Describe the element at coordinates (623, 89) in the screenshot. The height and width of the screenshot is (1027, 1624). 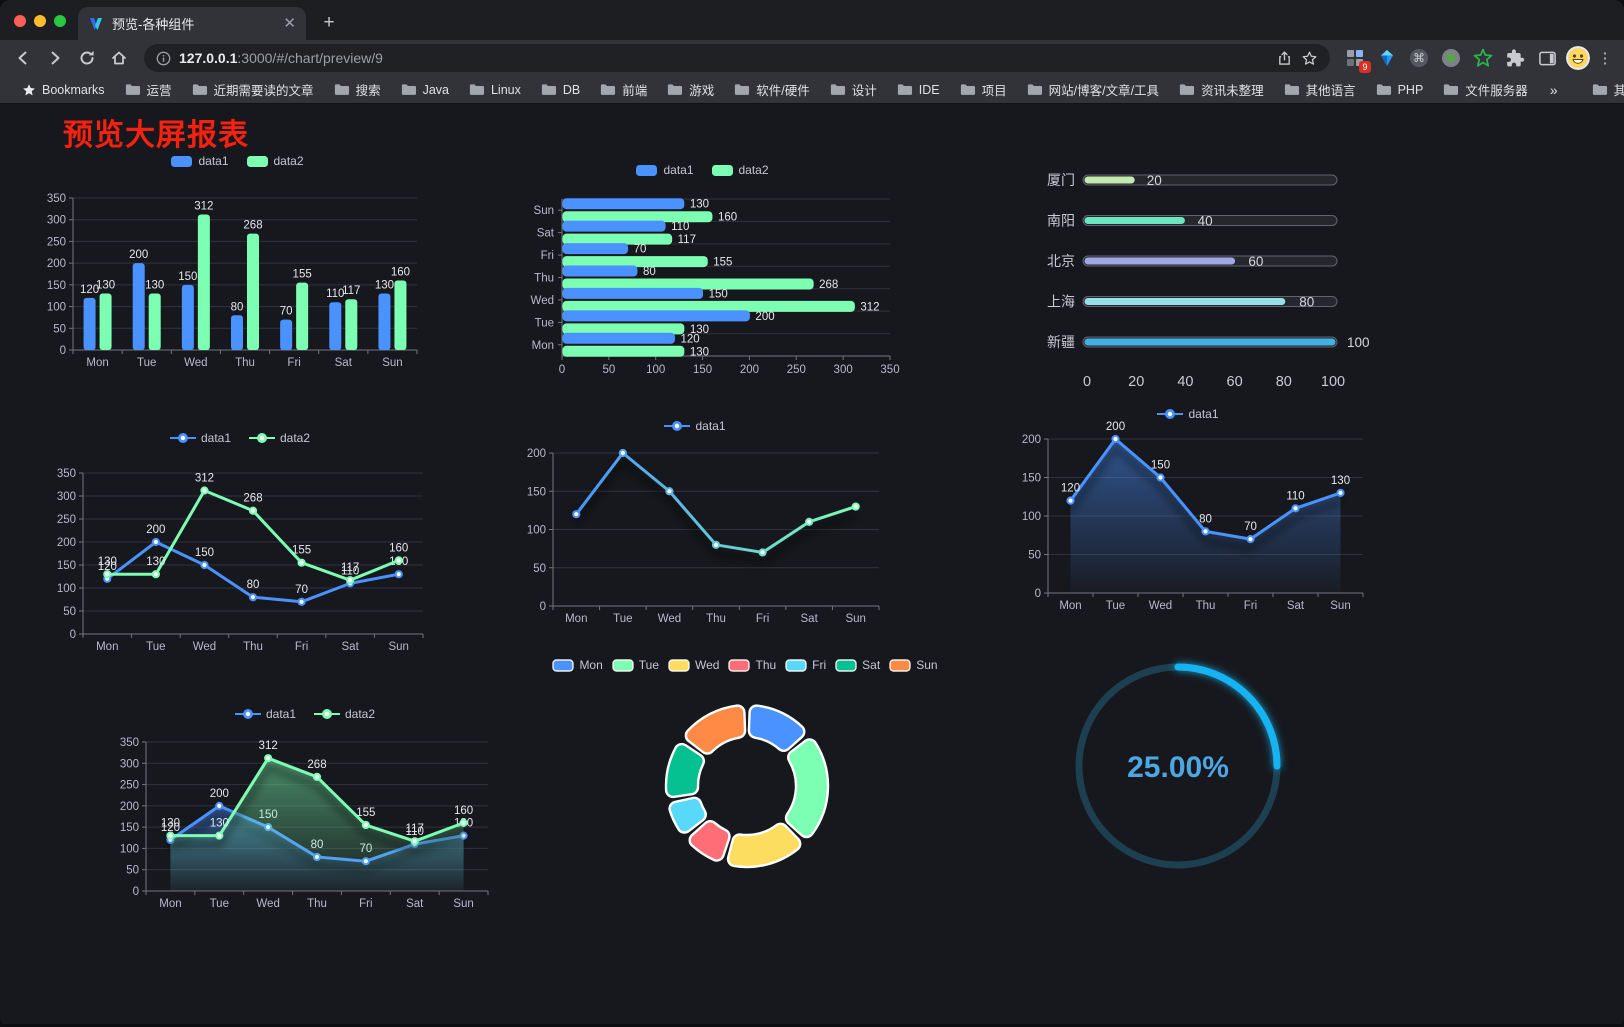
I see `bookmark-folder: 前端` at that location.